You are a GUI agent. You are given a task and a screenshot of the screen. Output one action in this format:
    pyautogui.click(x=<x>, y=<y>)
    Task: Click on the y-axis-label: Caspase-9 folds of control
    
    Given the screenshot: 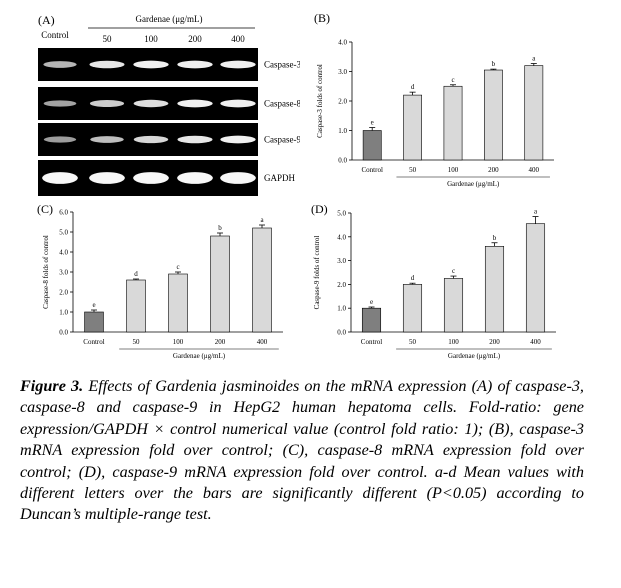 What is the action you would take?
    pyautogui.click(x=317, y=273)
    